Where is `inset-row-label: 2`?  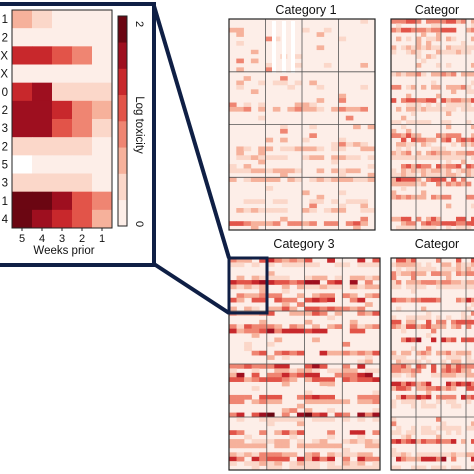
inset-row-label: 2 is located at coordinates (5, 147).